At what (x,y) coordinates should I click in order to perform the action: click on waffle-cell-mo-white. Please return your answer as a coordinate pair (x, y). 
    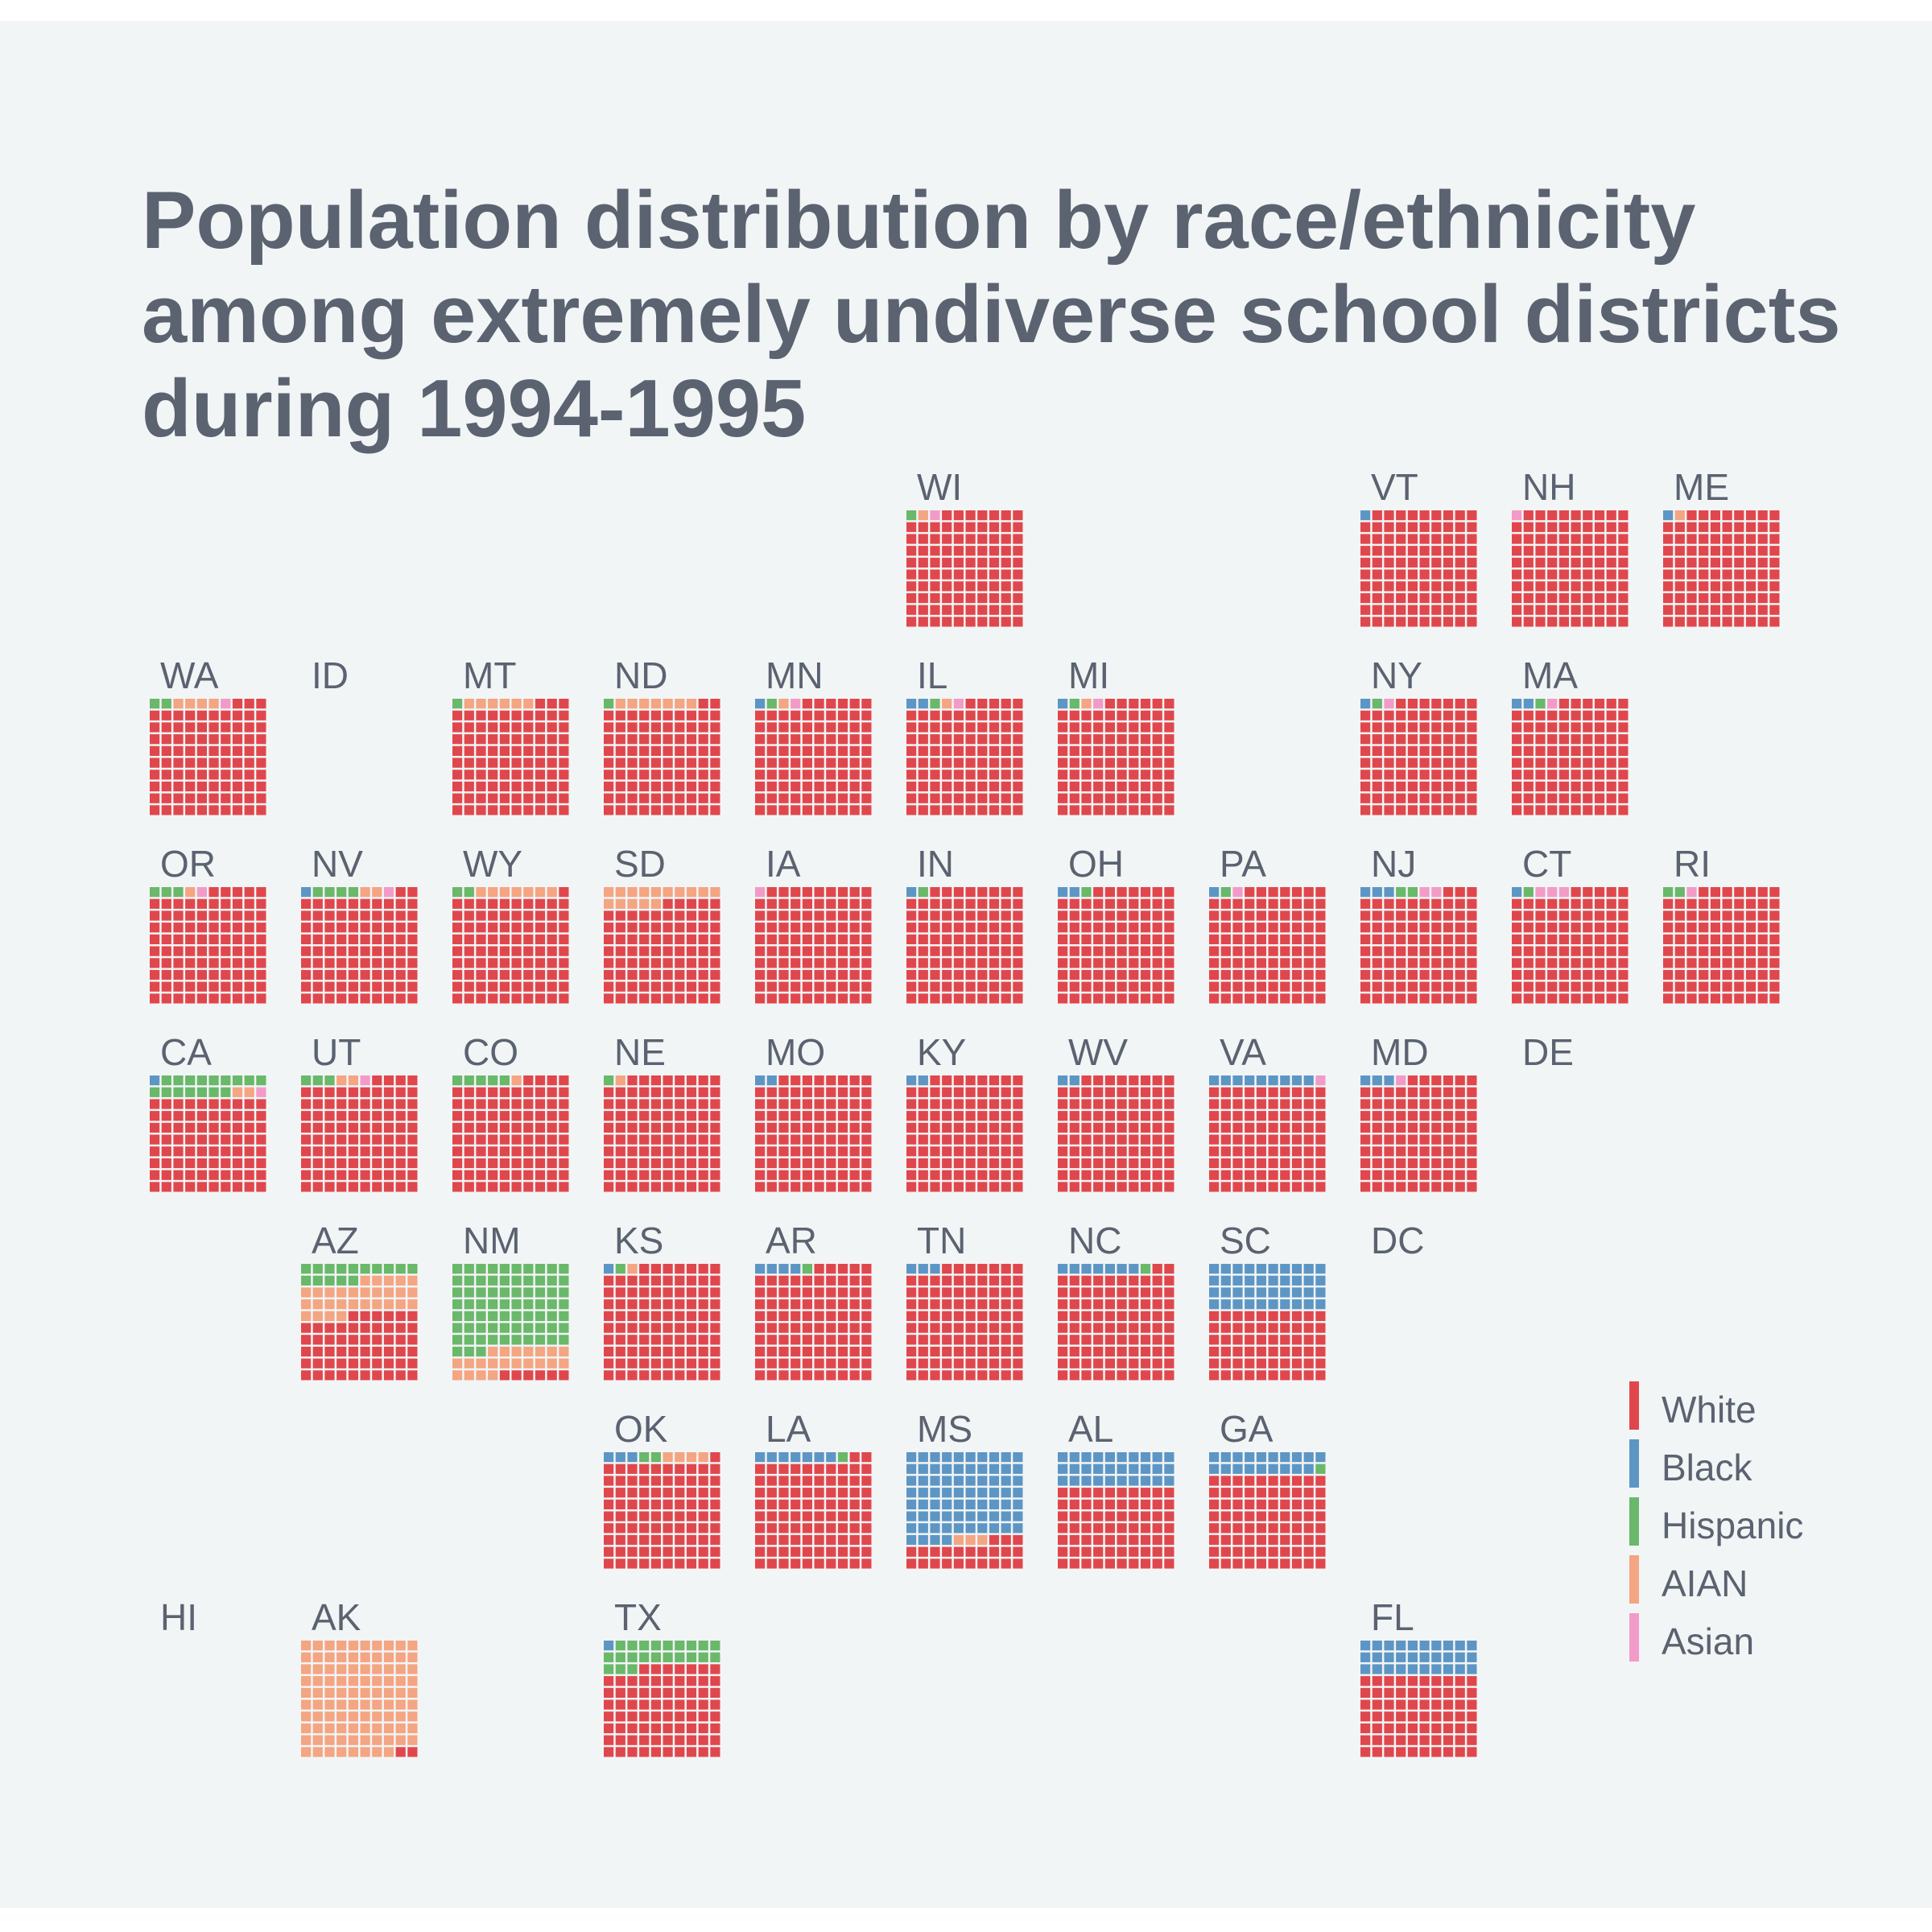
    Looking at the image, I should click on (854, 1151).